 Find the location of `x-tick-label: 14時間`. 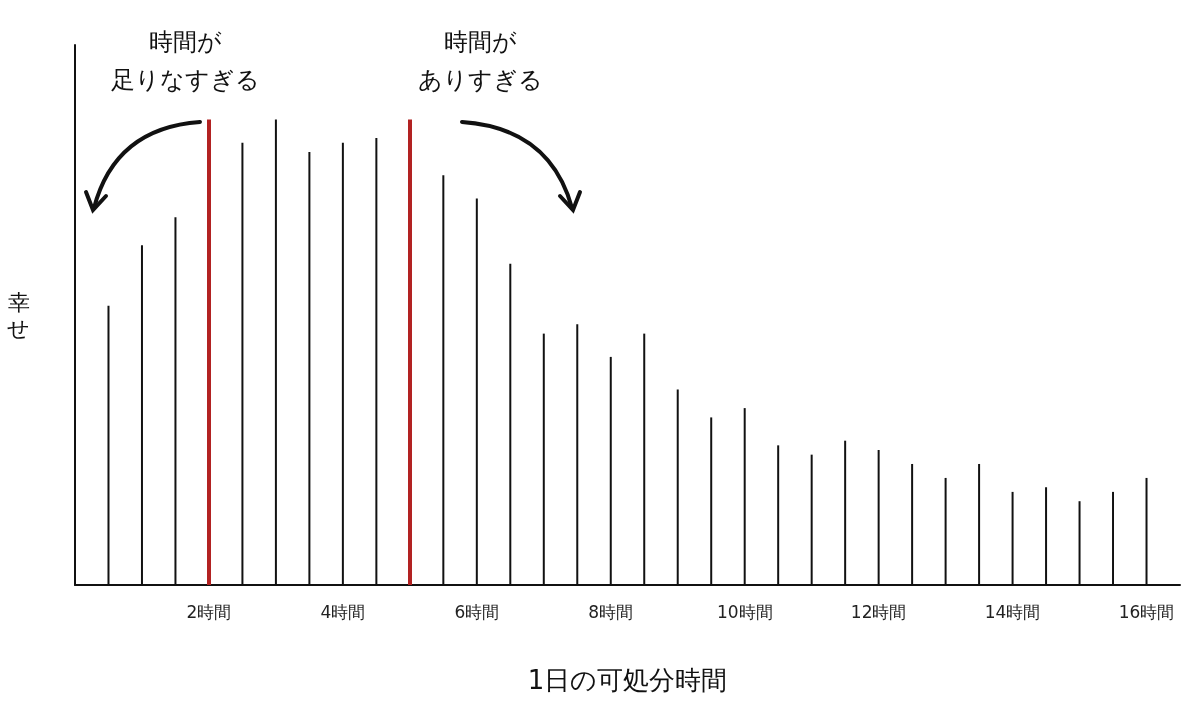

x-tick-label: 14時間 is located at coordinates (1012, 611).